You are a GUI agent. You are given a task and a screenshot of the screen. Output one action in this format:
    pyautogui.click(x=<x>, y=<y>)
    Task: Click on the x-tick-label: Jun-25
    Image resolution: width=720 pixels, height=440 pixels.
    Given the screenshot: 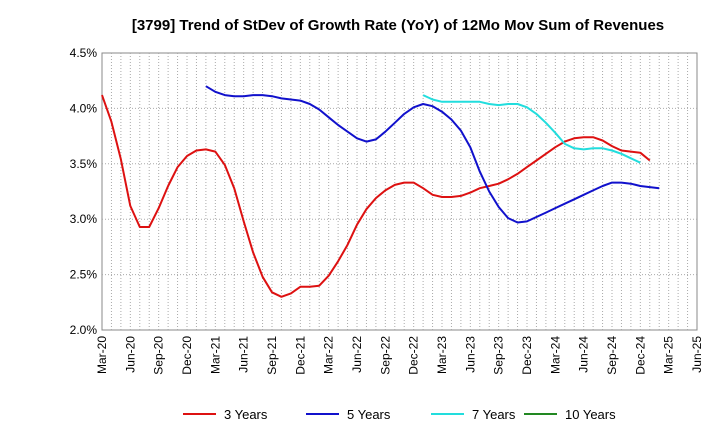 What is the action you would take?
    pyautogui.click(x=697, y=354)
    